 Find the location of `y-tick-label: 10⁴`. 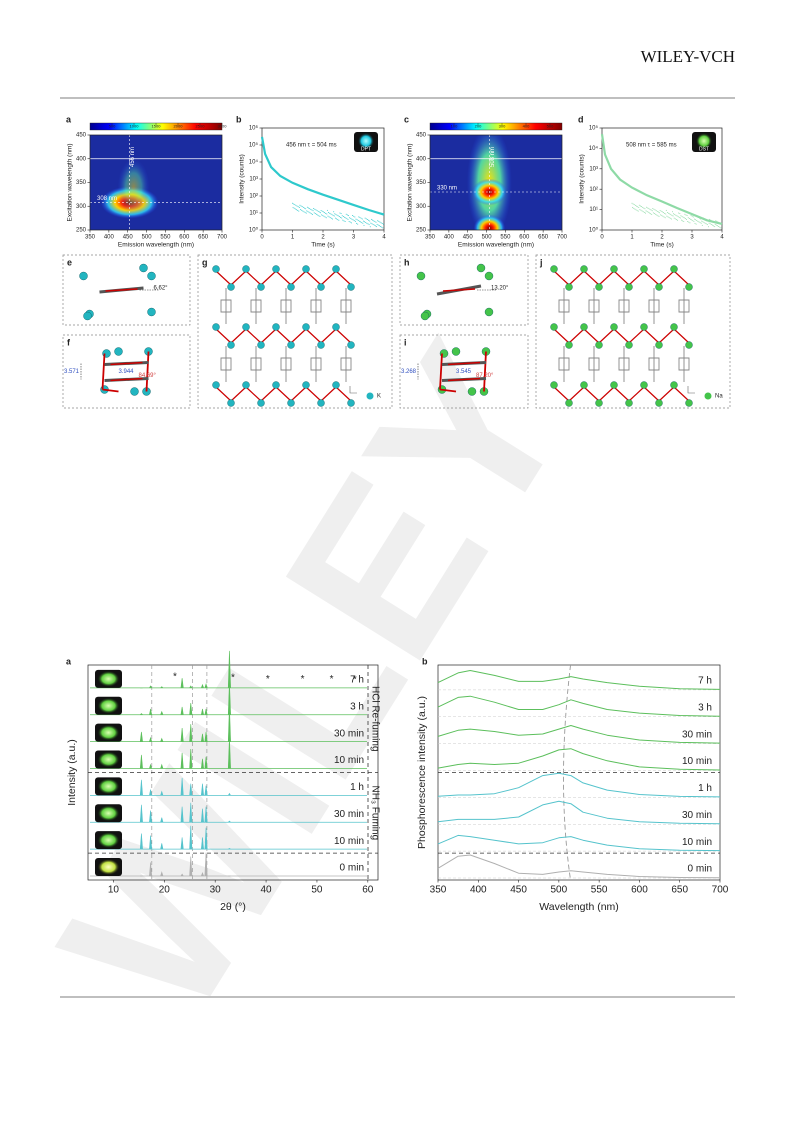

y-tick-label: 10⁴ is located at coordinates (254, 162).